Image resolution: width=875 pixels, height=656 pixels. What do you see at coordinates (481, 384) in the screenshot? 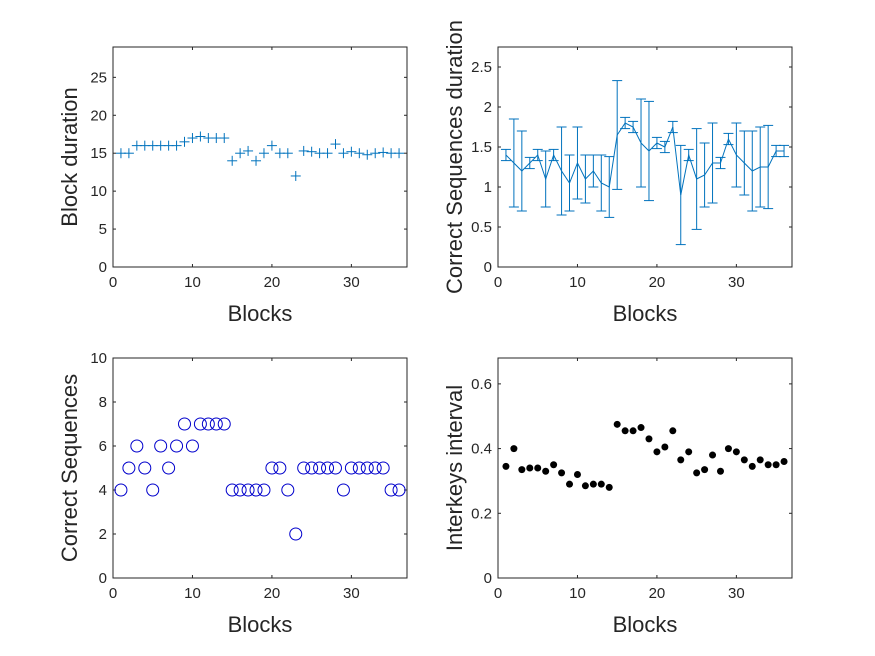
I see `y-tick-label: 0.6` at bounding box center [481, 384].